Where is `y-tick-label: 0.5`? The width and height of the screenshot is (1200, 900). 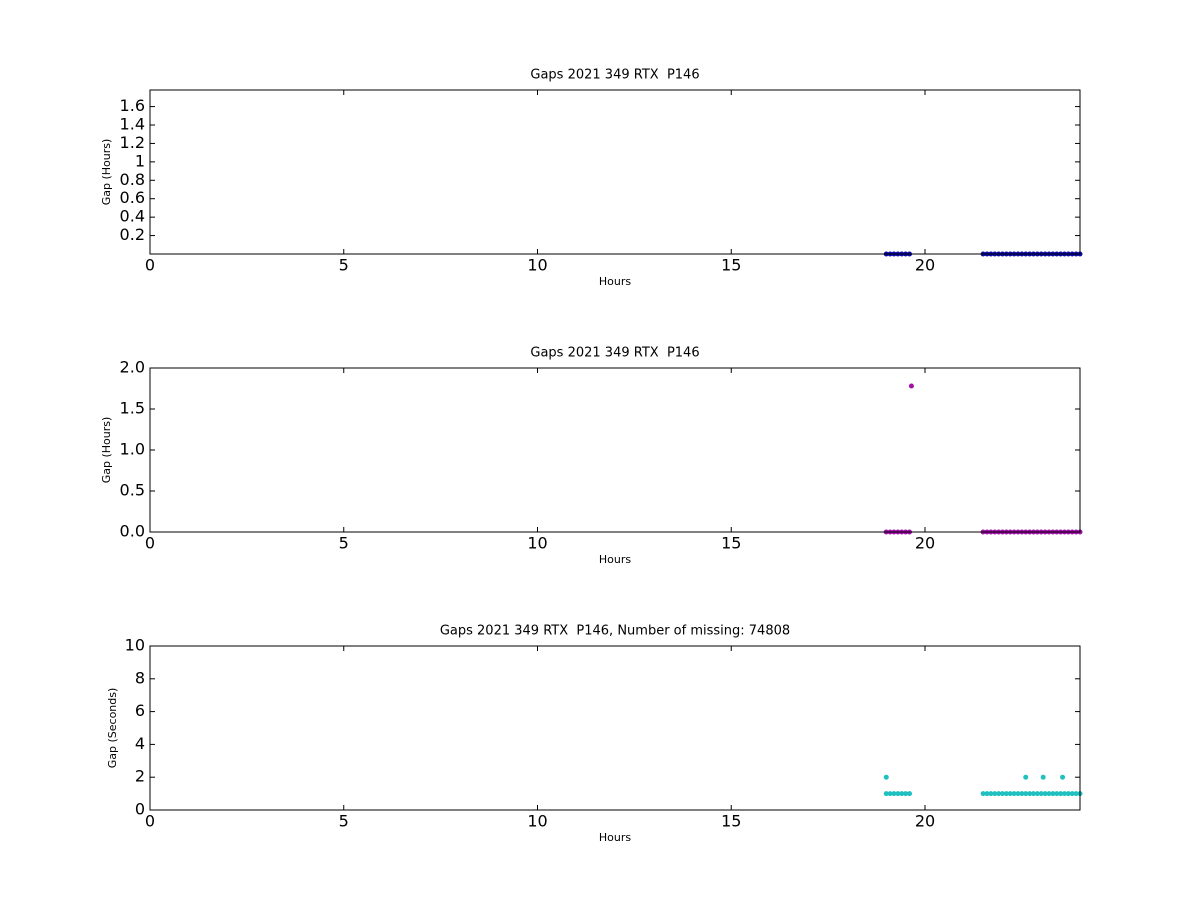 y-tick-label: 0.5 is located at coordinates (132, 490).